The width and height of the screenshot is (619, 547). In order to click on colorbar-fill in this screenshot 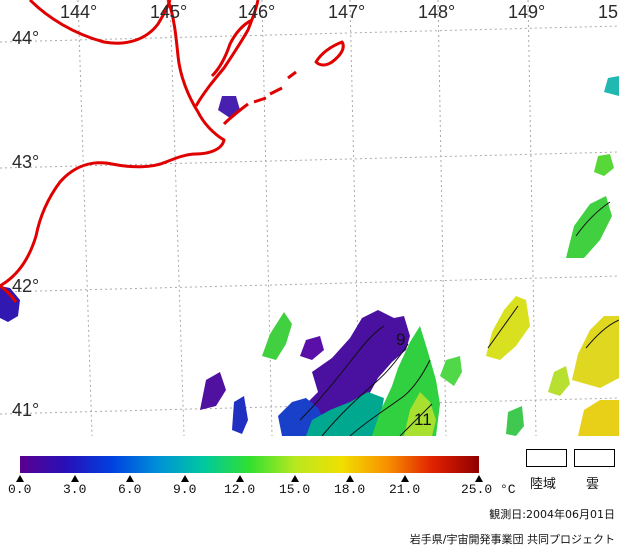, I will do `click(249, 464)`.